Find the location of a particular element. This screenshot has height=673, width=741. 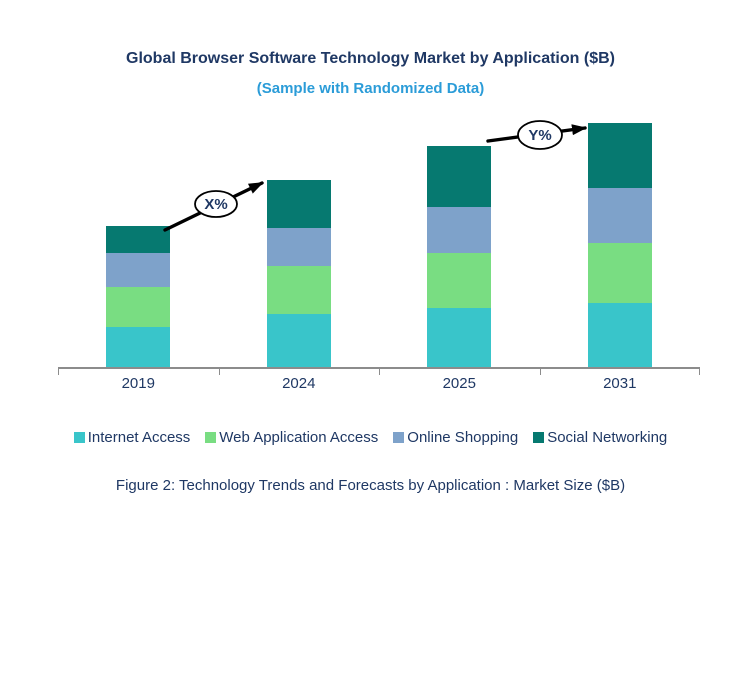

stacked-bar-2019 is located at coordinates (138, 296).